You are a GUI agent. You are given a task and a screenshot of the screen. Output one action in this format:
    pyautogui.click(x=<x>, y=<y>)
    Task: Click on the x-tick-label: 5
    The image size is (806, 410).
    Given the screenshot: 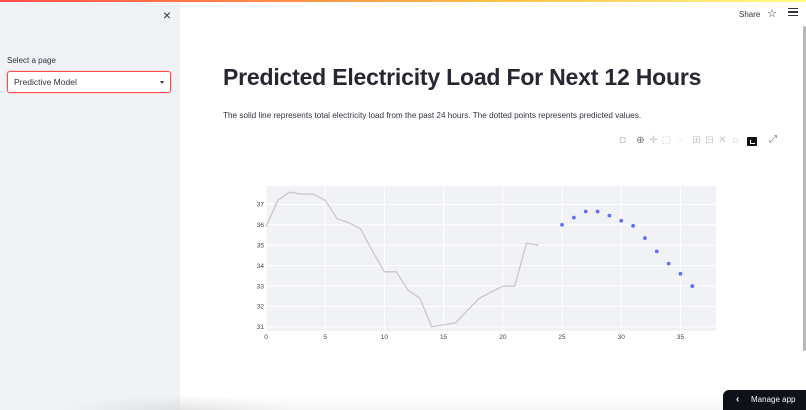 What is the action you would take?
    pyautogui.click(x=325, y=337)
    